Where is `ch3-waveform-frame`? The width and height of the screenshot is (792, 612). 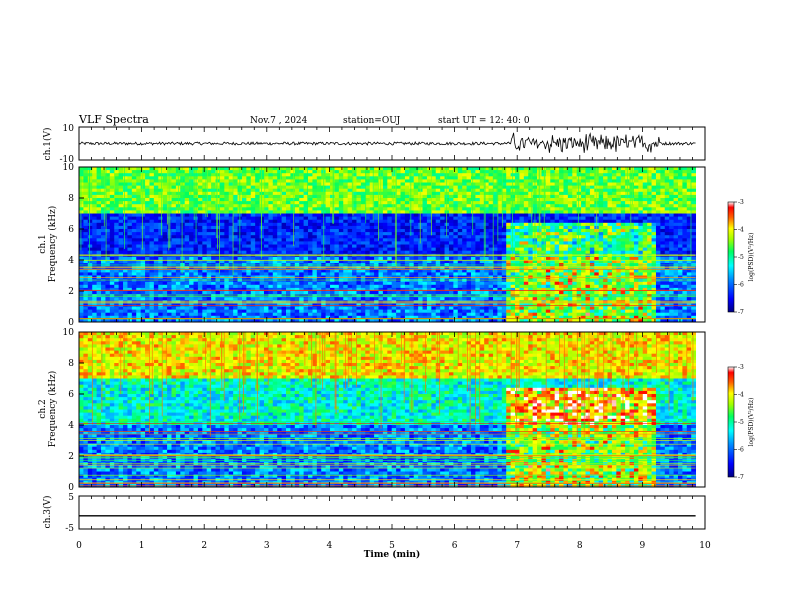 ch3-waveform-frame is located at coordinates (392, 512).